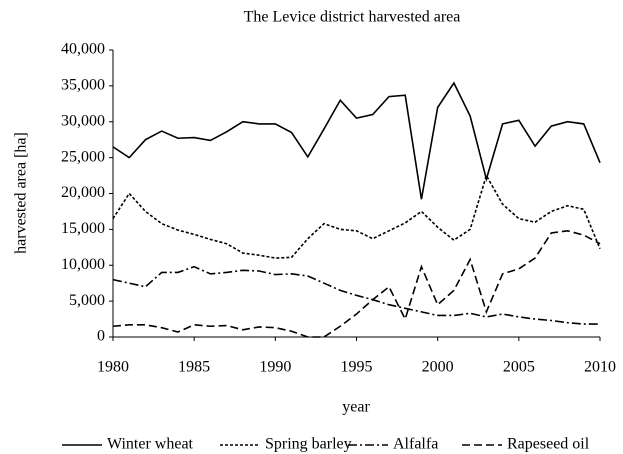  Describe the element at coordinates (548, 444) in the screenshot. I see `legend-label: Rapeseed oil` at that location.